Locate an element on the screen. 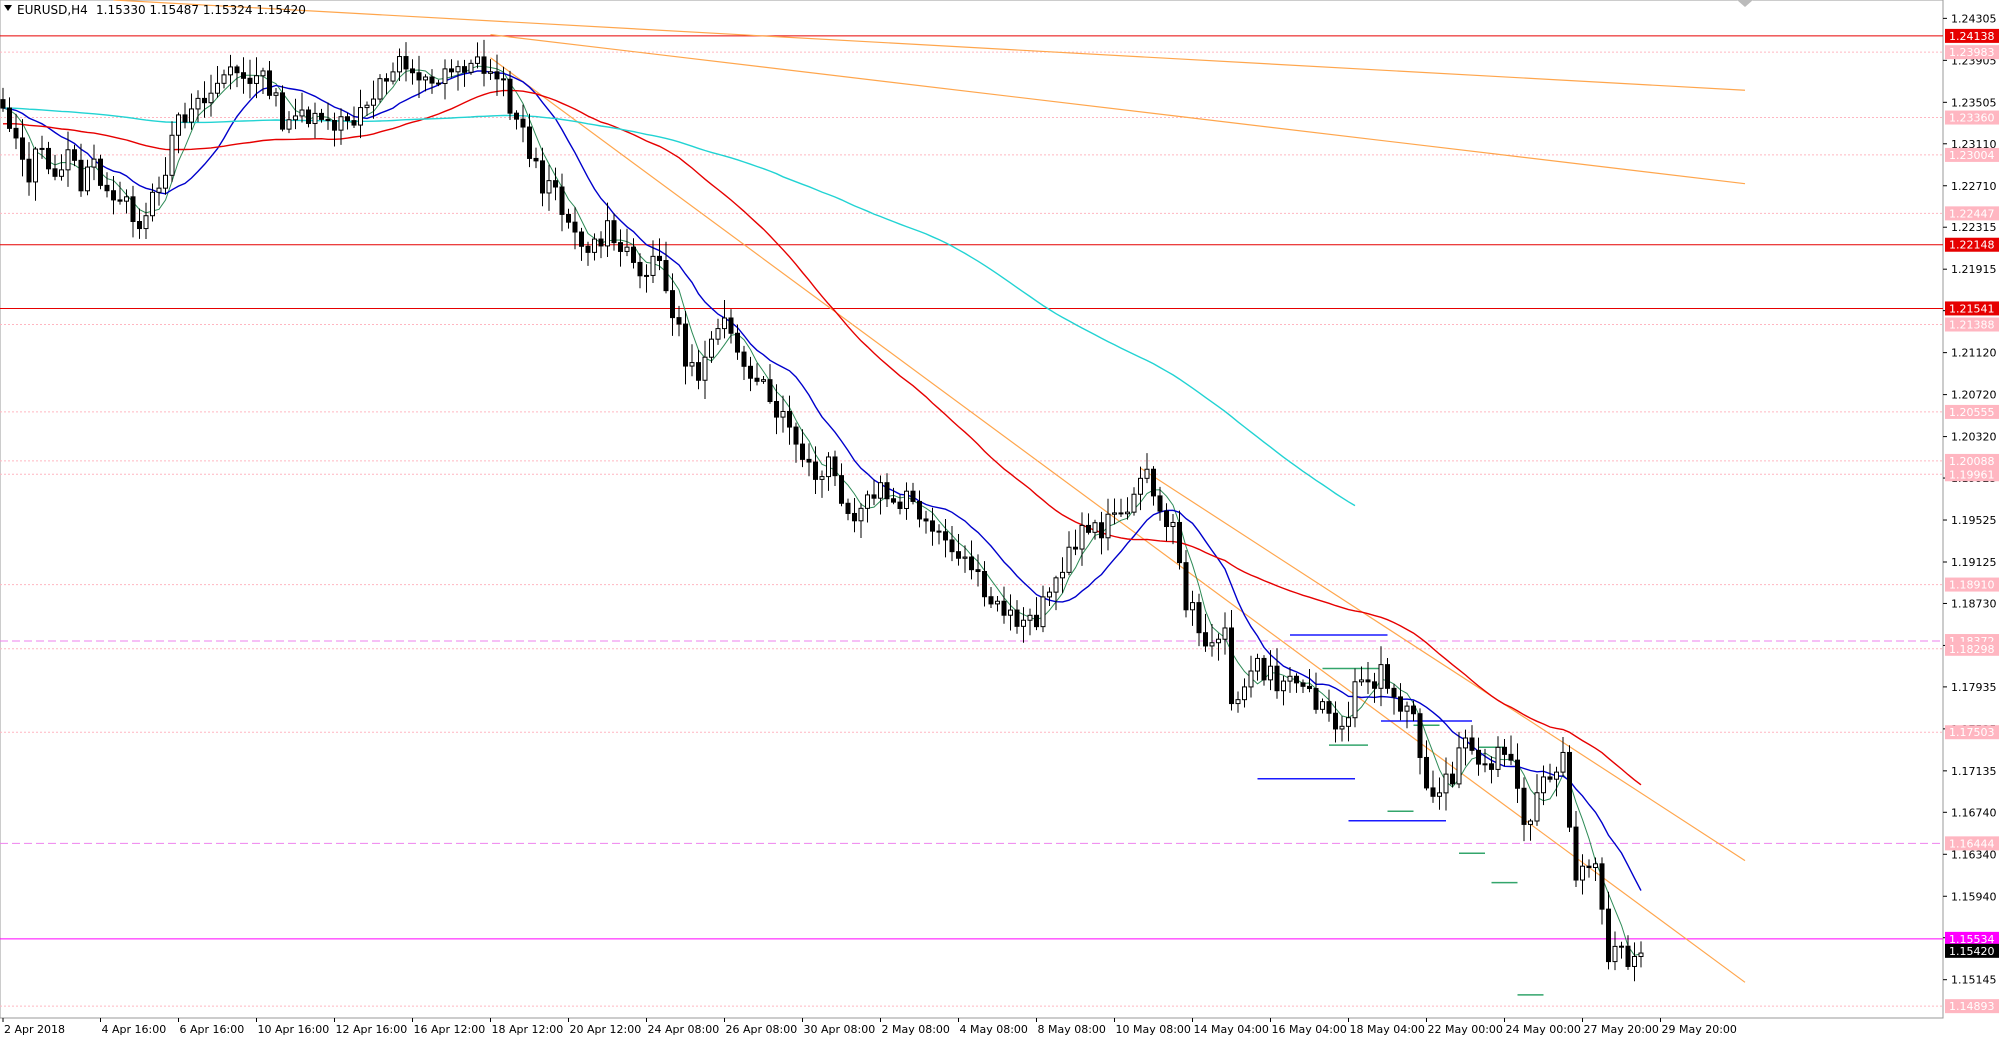  time-tick-label: 22 May 00:00 is located at coordinates (1465, 1029).